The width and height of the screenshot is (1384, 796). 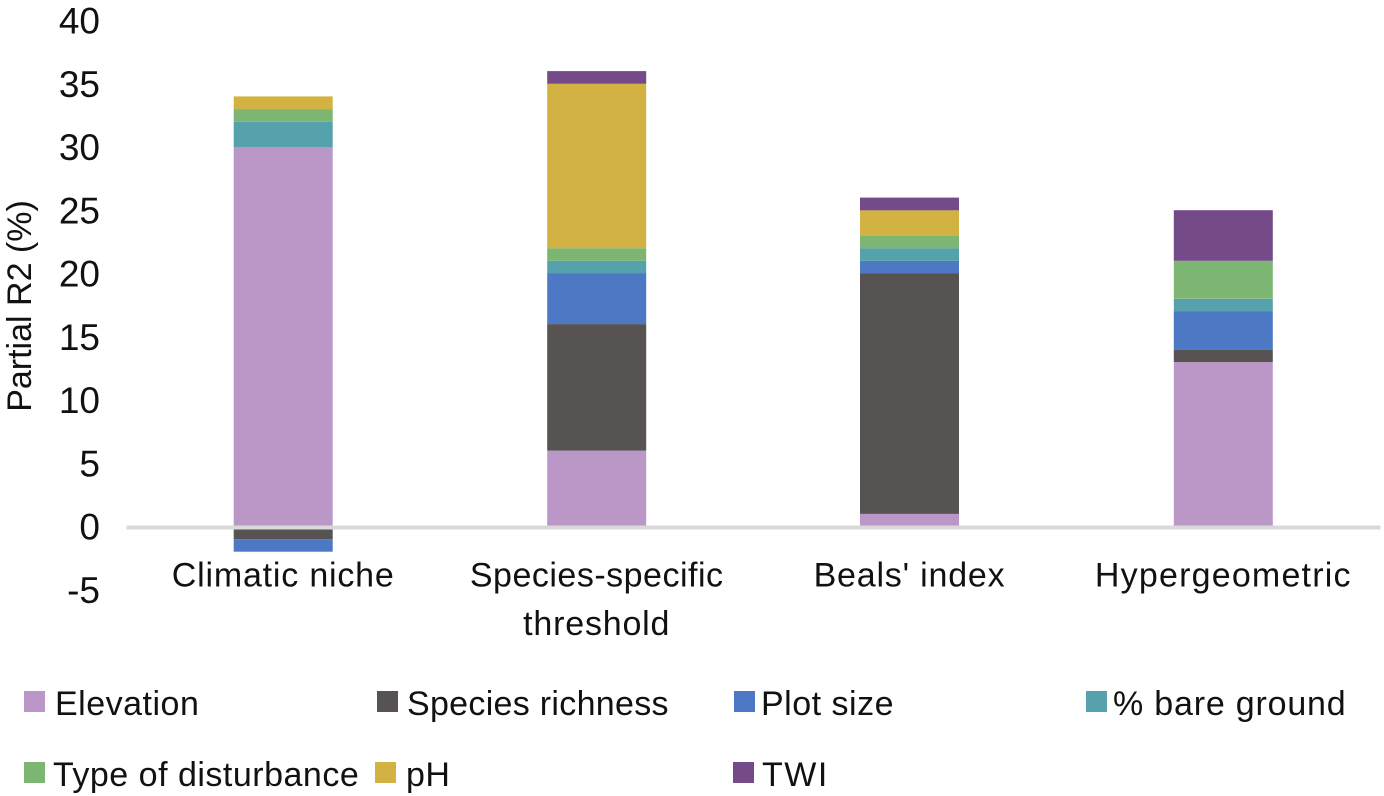 What do you see at coordinates (538, 704) in the screenshot?
I see `svg-text: Species richness` at bounding box center [538, 704].